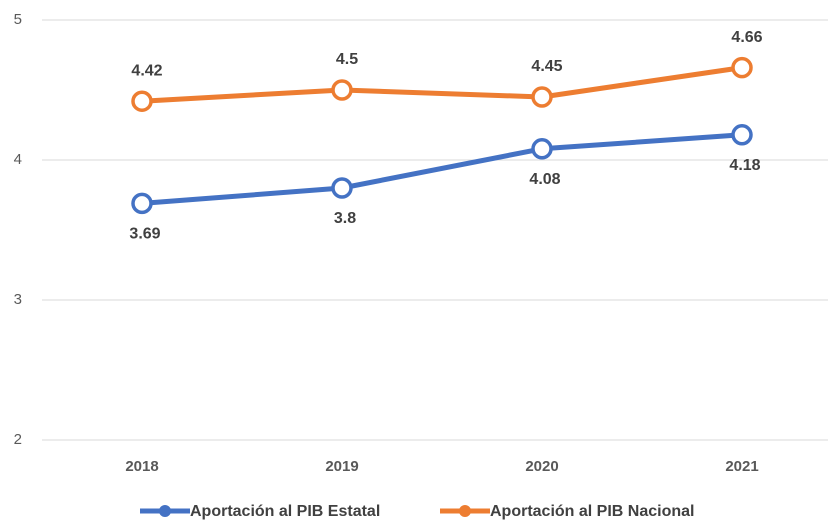  I want to click on x-tick-label: 2019, so click(341, 466).